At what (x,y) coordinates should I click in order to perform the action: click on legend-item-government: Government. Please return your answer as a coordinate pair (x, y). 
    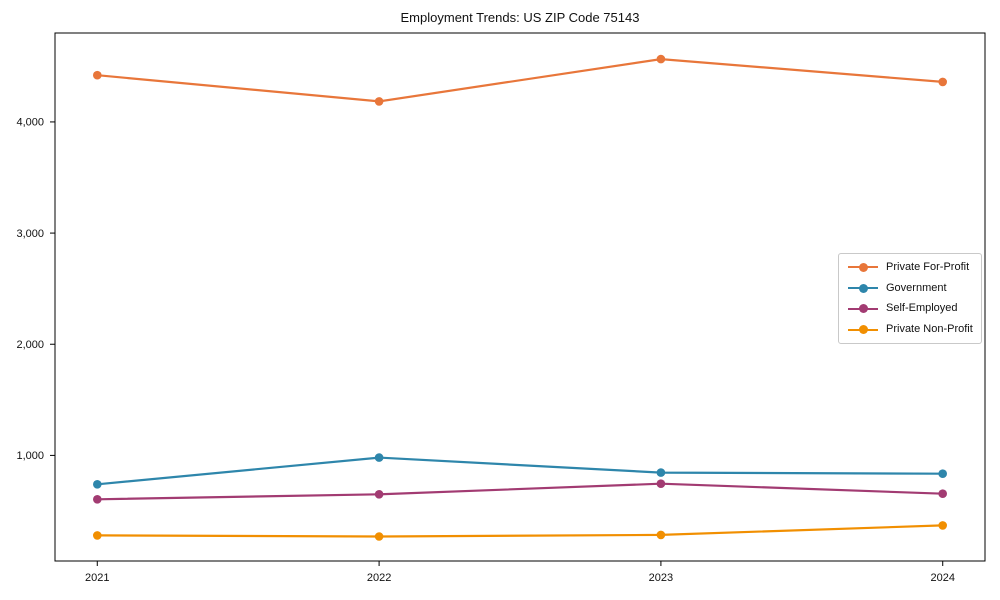
    Looking at the image, I should click on (910, 287).